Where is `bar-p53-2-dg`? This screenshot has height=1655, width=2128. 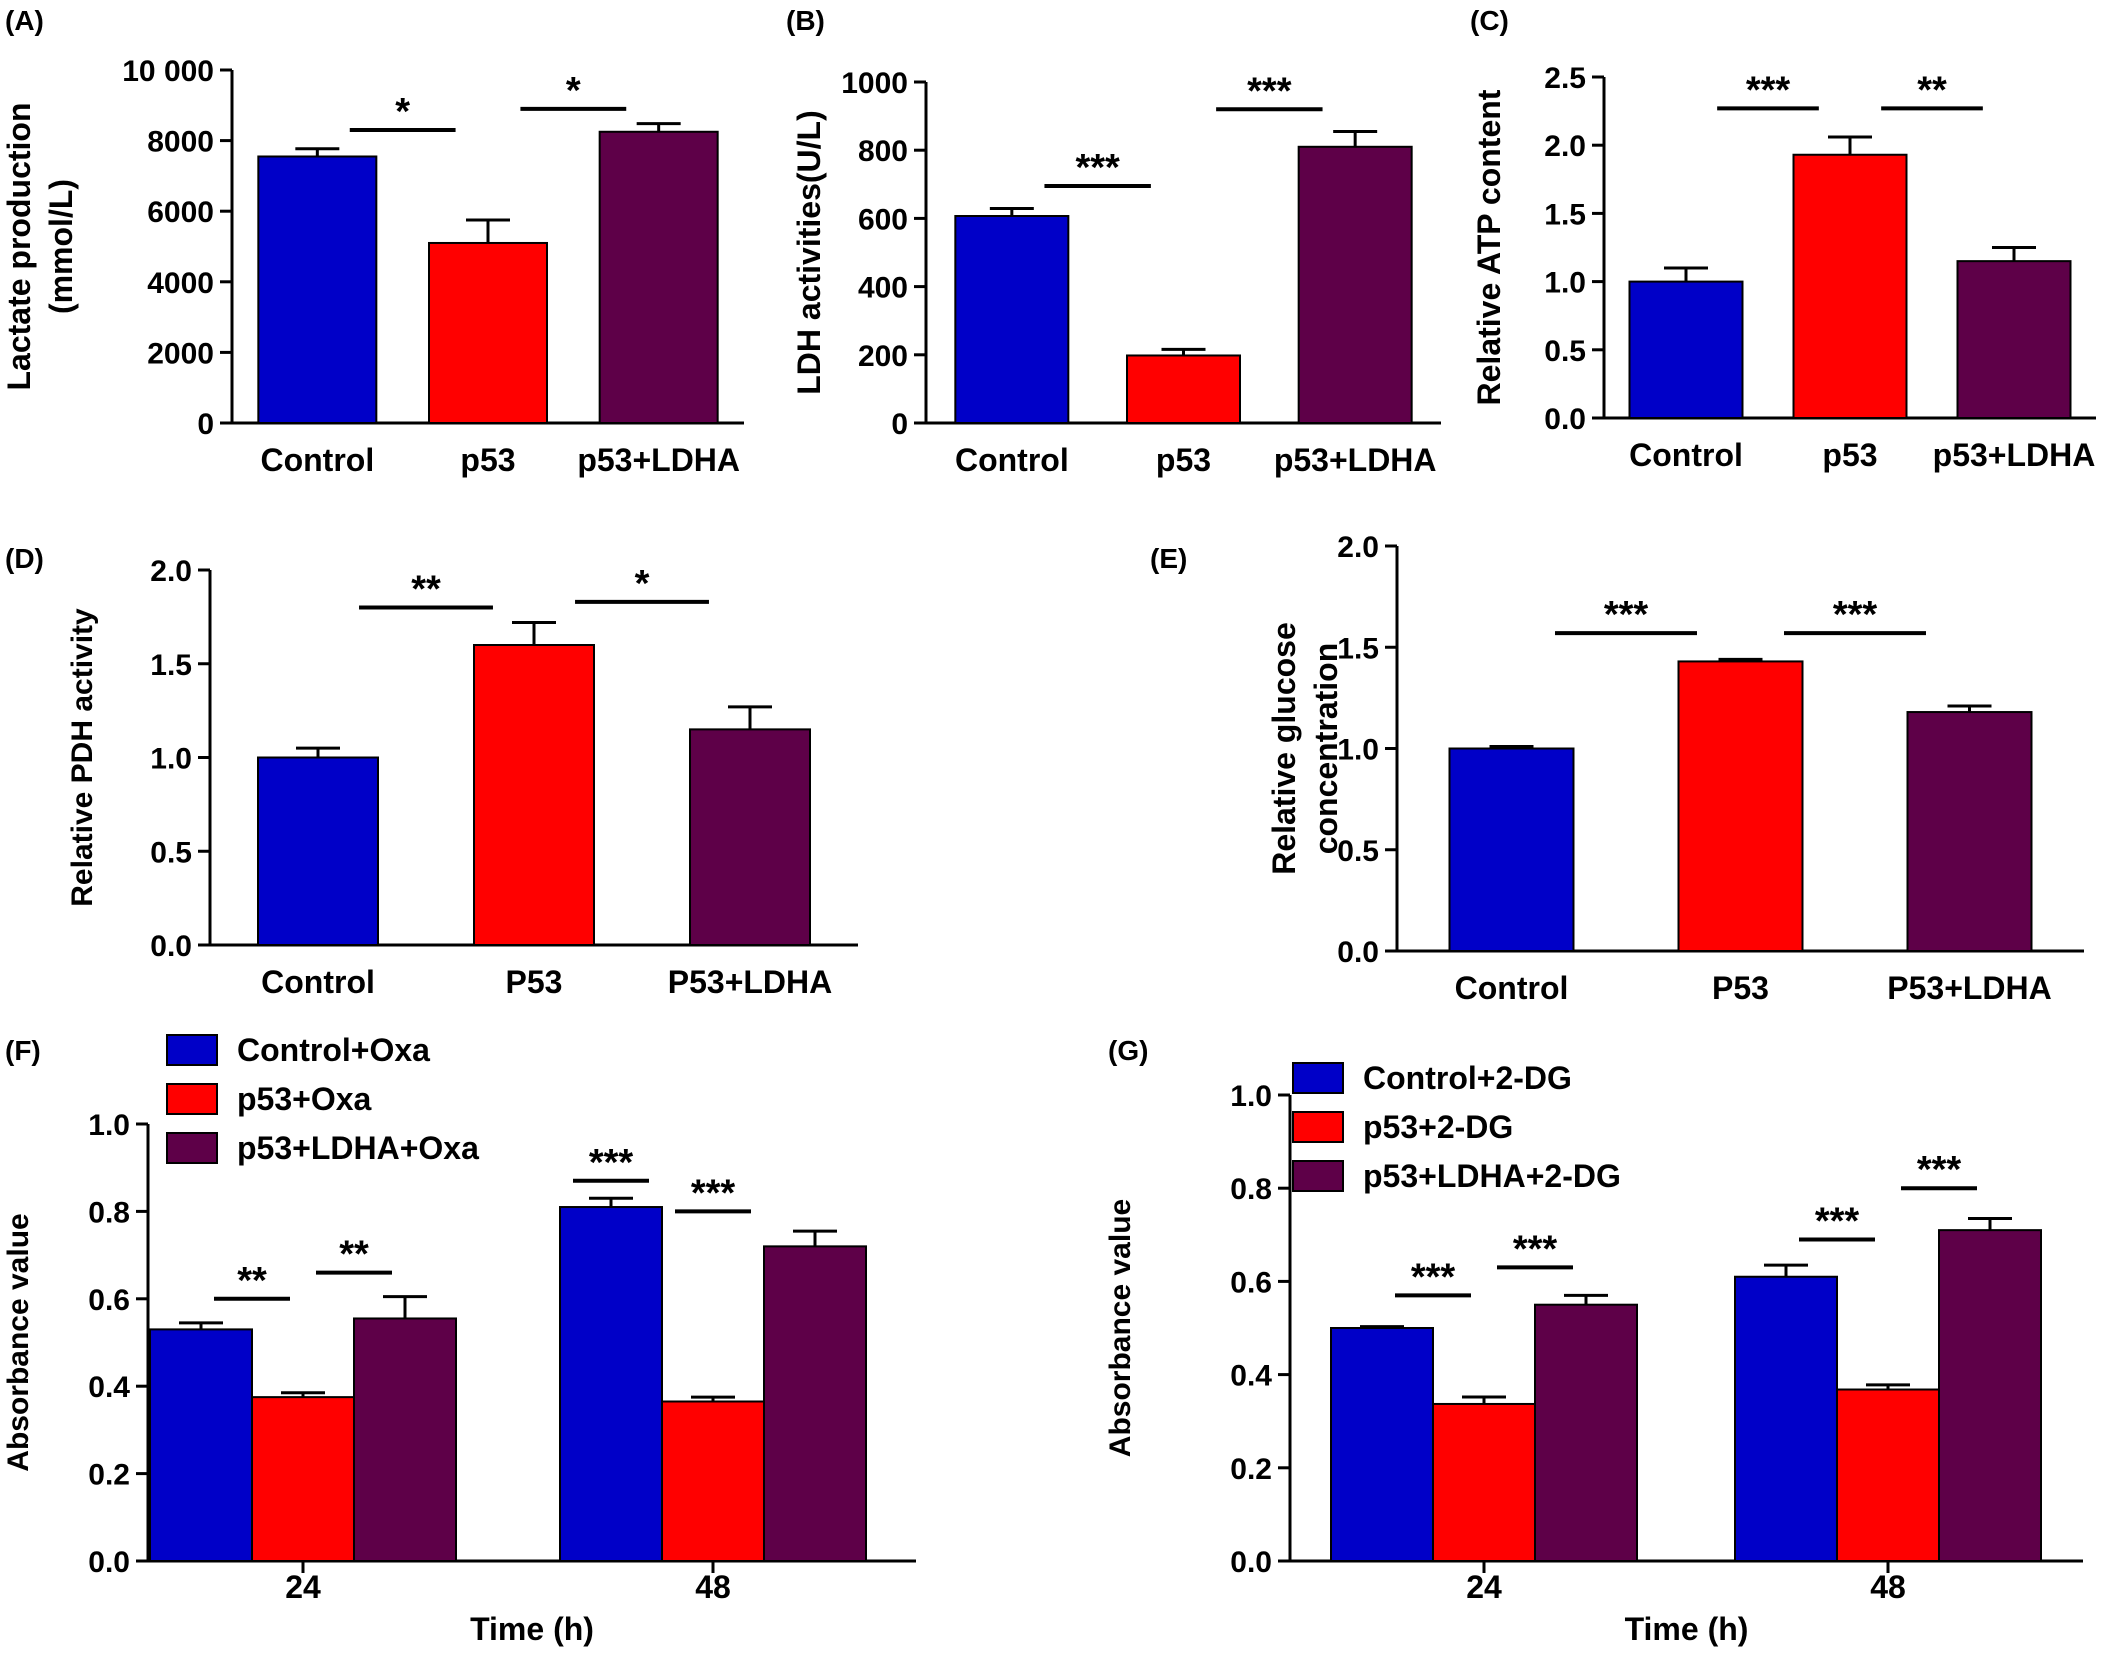
bar-p53-2-dg is located at coordinates (1484, 1482).